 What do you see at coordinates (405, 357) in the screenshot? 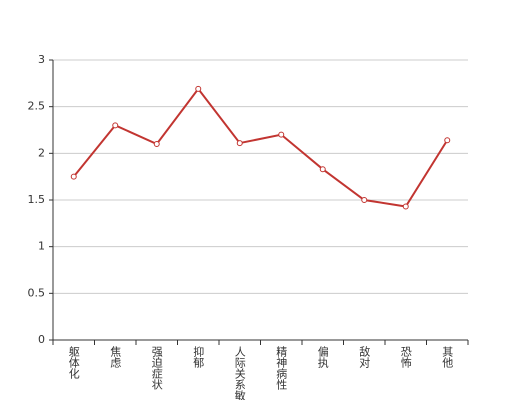
I see `x-tick-label: 恐怖` at bounding box center [405, 357].